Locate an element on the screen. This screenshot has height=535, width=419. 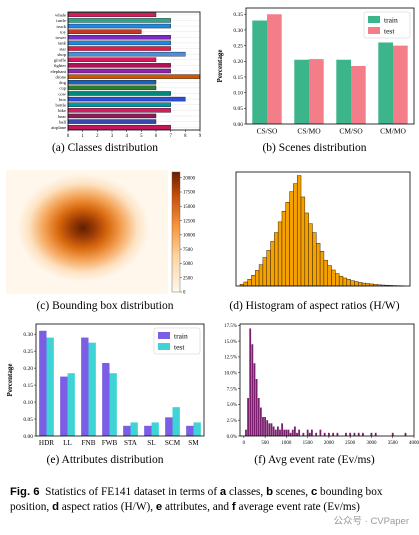
caption-panel-letter: c is located at coordinates (314, 492).